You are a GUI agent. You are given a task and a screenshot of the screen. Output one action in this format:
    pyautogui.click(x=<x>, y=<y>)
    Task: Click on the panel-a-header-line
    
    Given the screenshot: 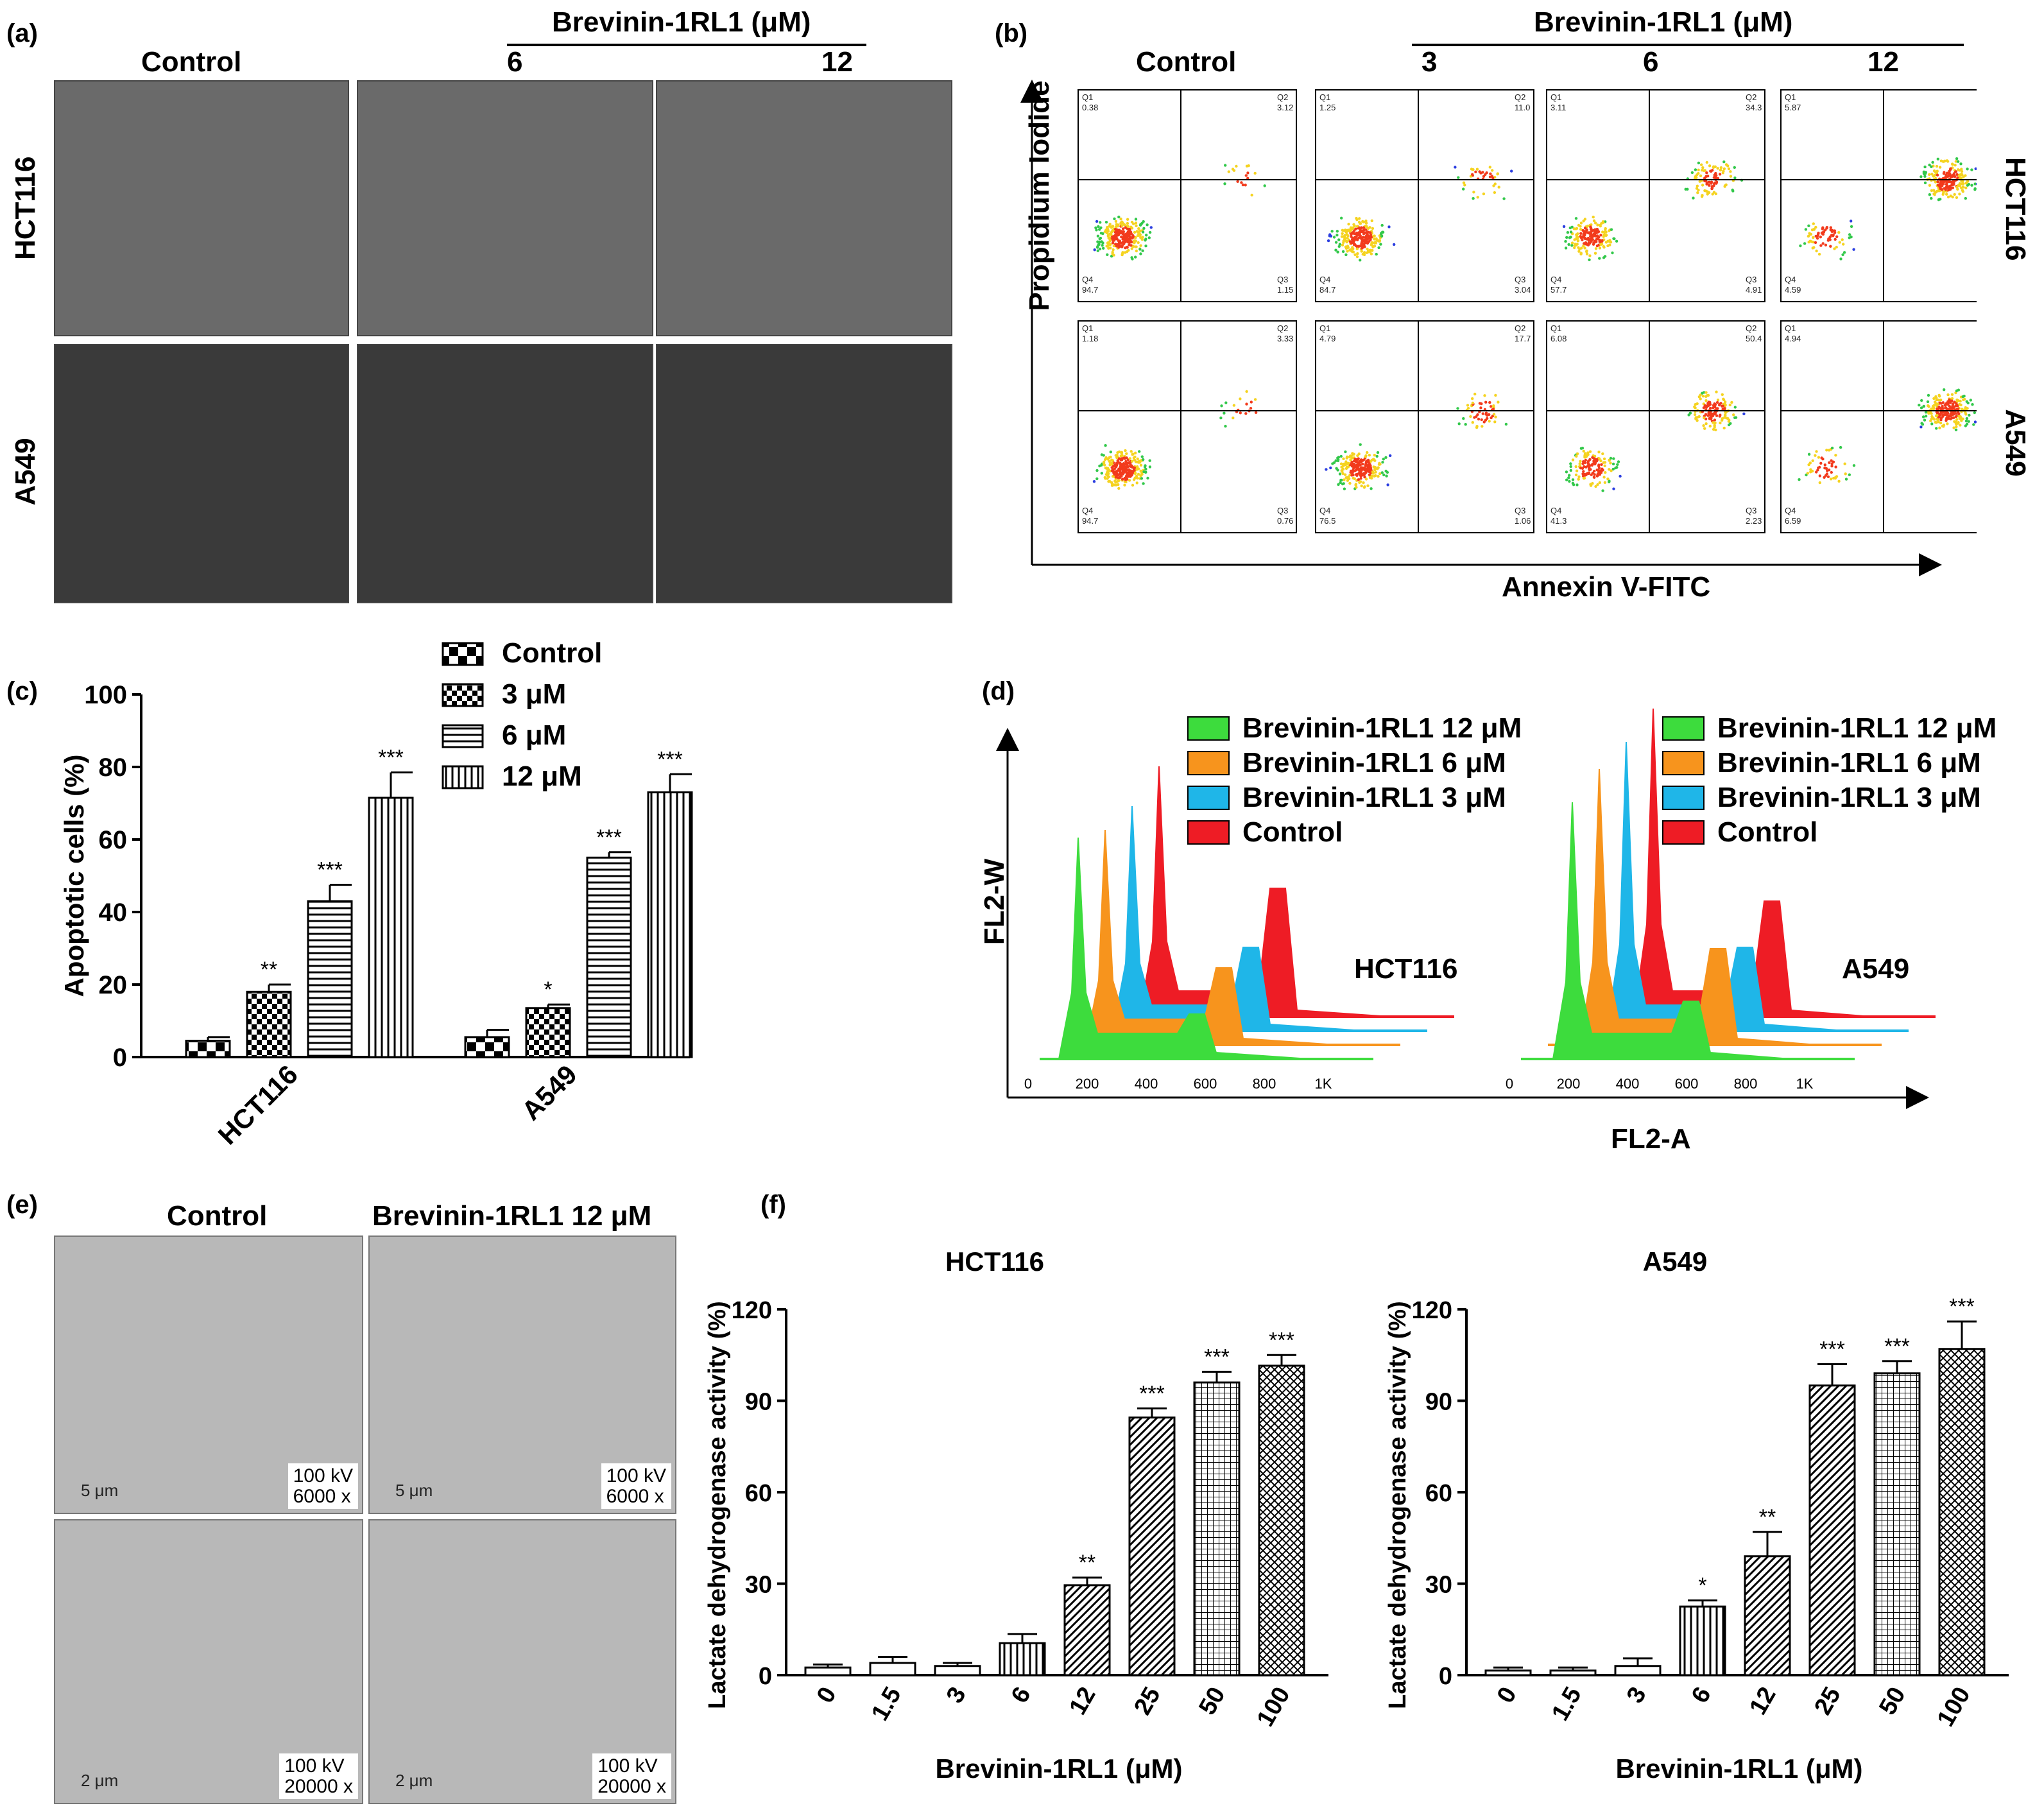 What is the action you would take?
    pyautogui.click(x=687, y=45)
    